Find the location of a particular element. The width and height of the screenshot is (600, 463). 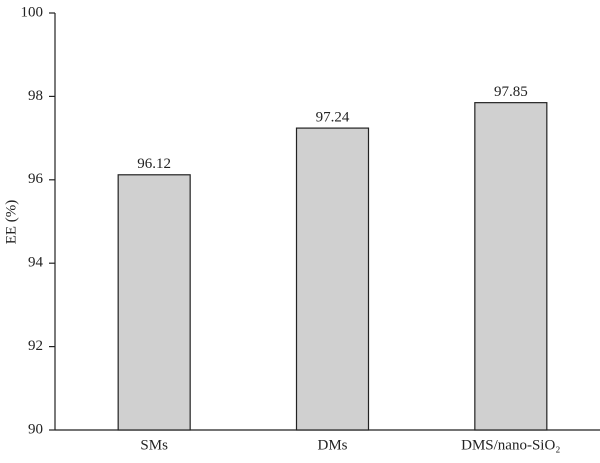

y-tick-label: 100 is located at coordinates (32, 12).